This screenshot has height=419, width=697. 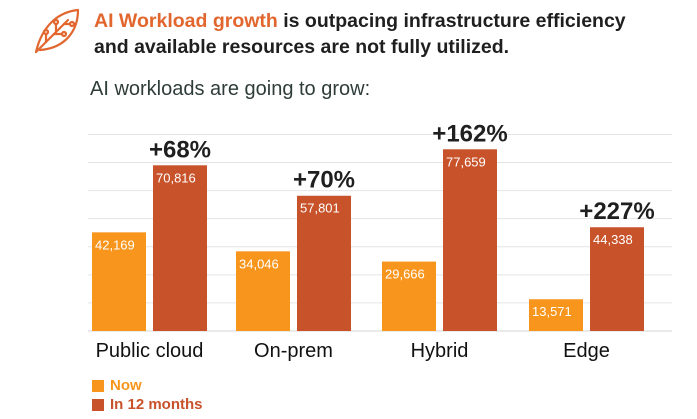 What do you see at coordinates (147, 385) in the screenshot?
I see `legend-item-now: Now` at bounding box center [147, 385].